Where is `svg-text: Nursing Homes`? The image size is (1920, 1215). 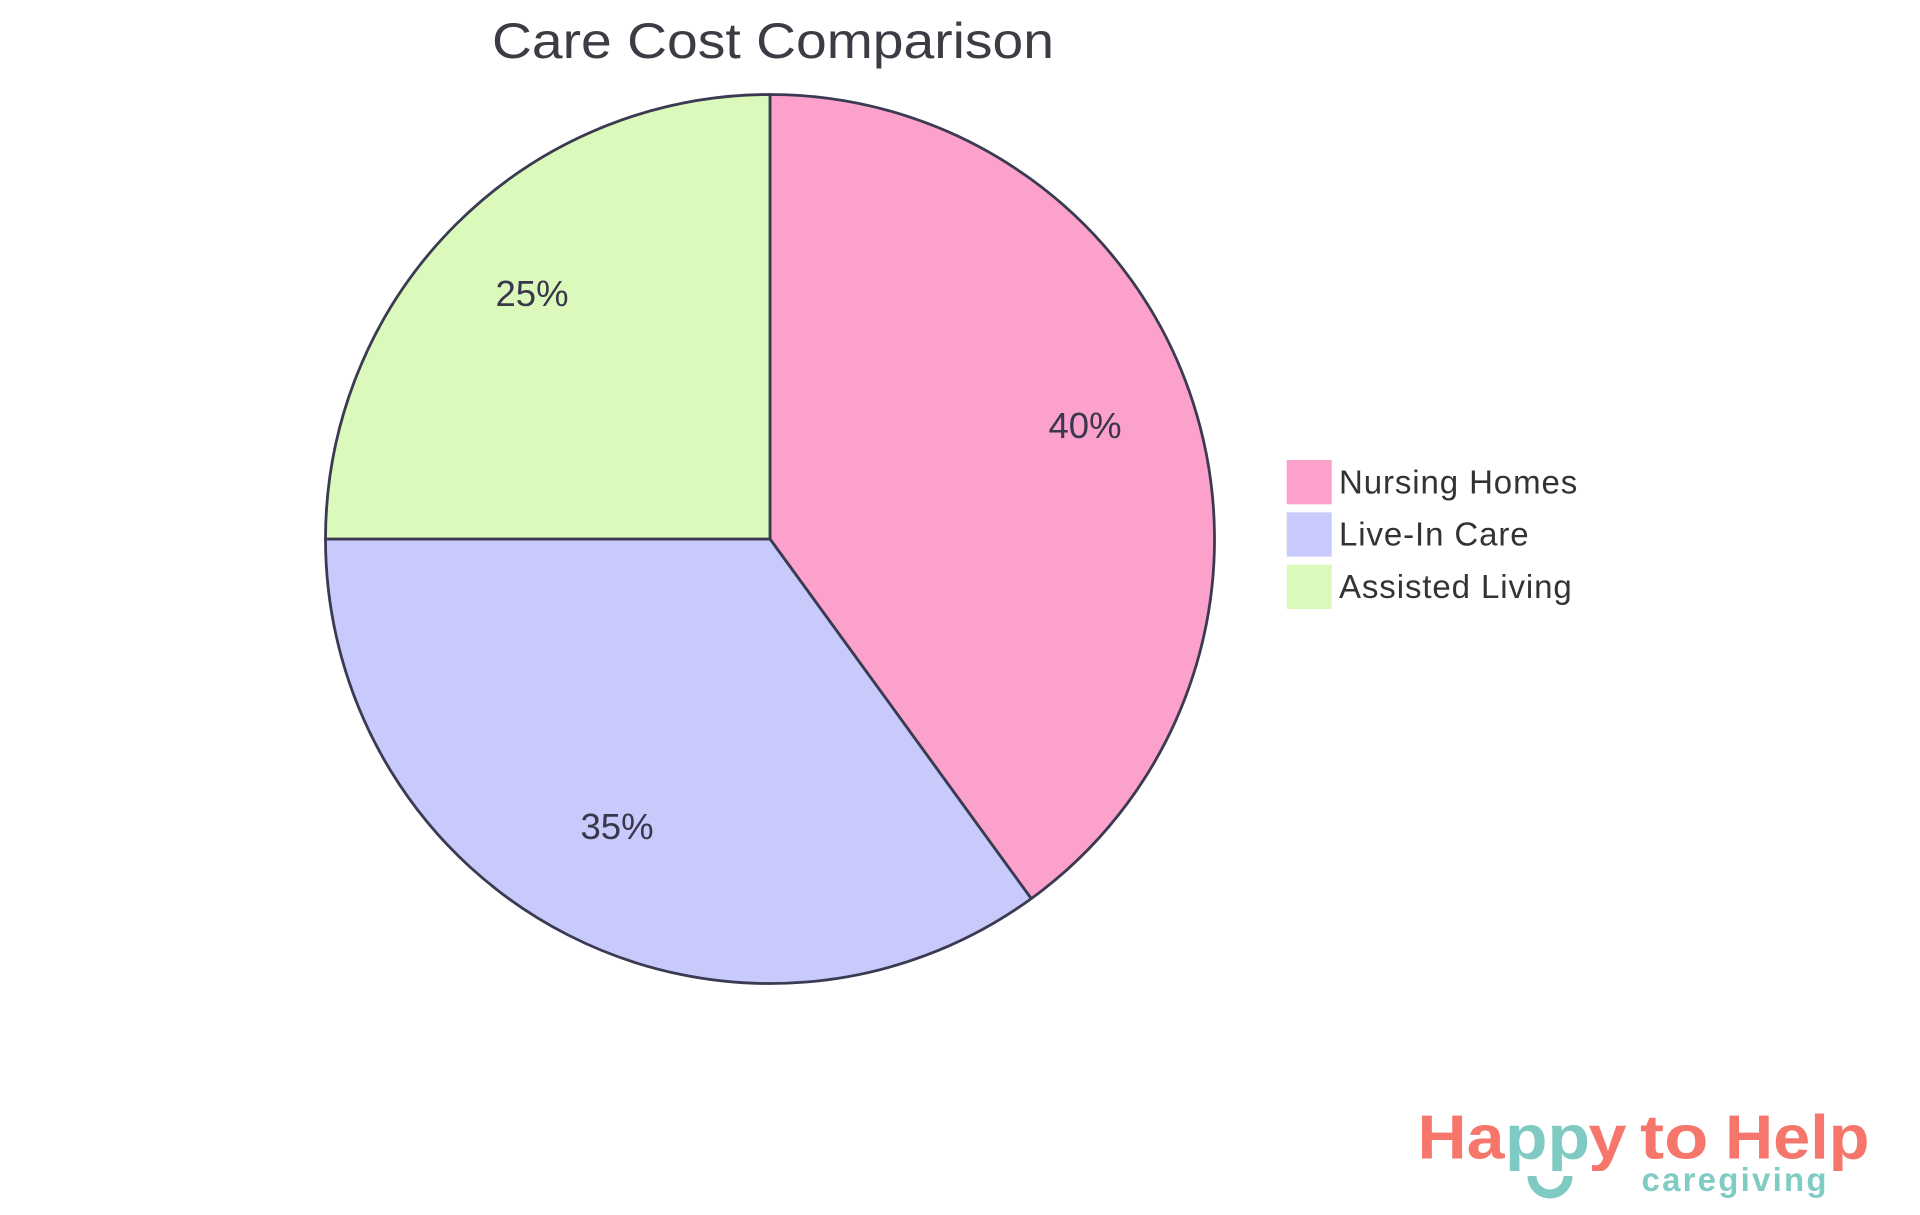
svg-text: Nursing Homes is located at coordinates (1458, 481).